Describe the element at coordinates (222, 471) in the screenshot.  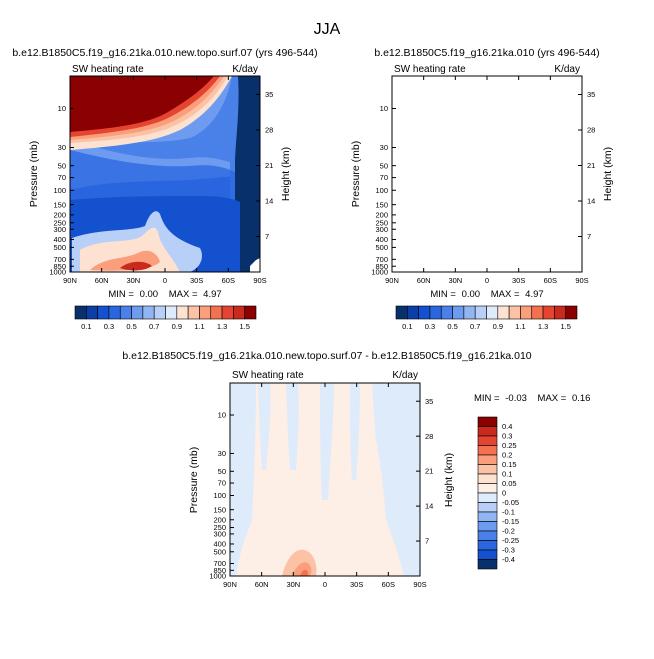
I see `y-tick-label: 50` at that location.